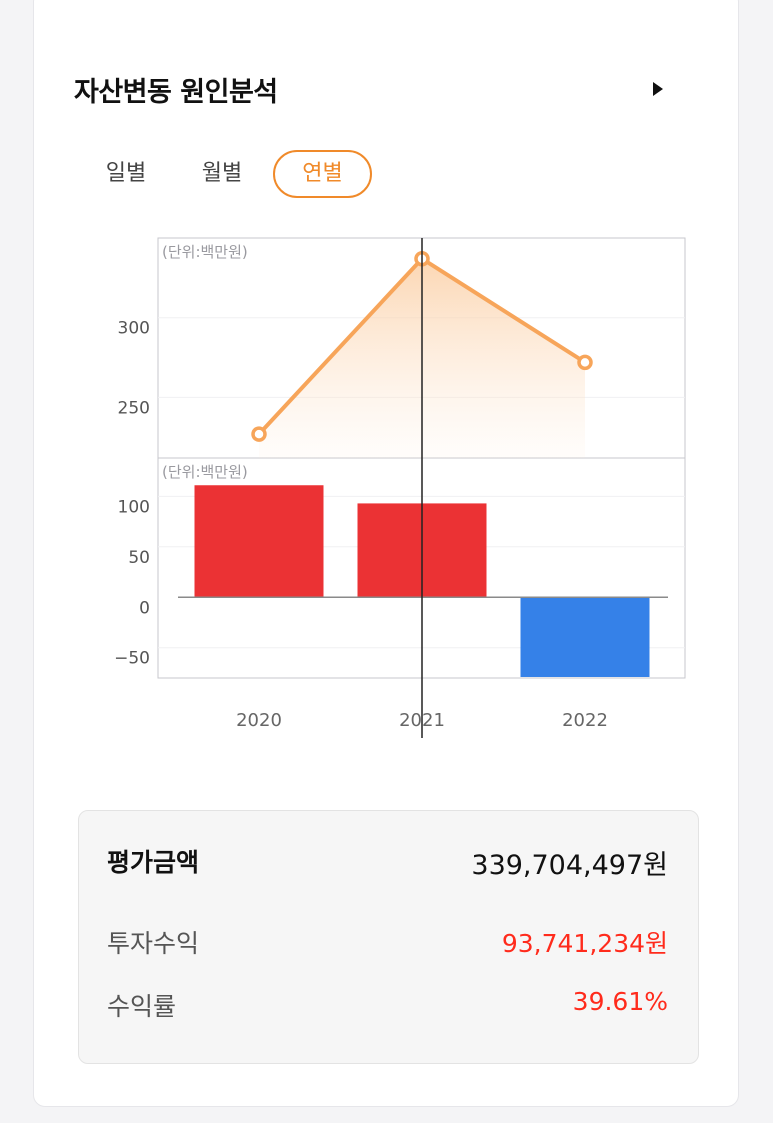 The width and height of the screenshot is (773, 1123). What do you see at coordinates (176, 92) in the screenshot?
I see `section-title: 자산변동 원인분석` at bounding box center [176, 92].